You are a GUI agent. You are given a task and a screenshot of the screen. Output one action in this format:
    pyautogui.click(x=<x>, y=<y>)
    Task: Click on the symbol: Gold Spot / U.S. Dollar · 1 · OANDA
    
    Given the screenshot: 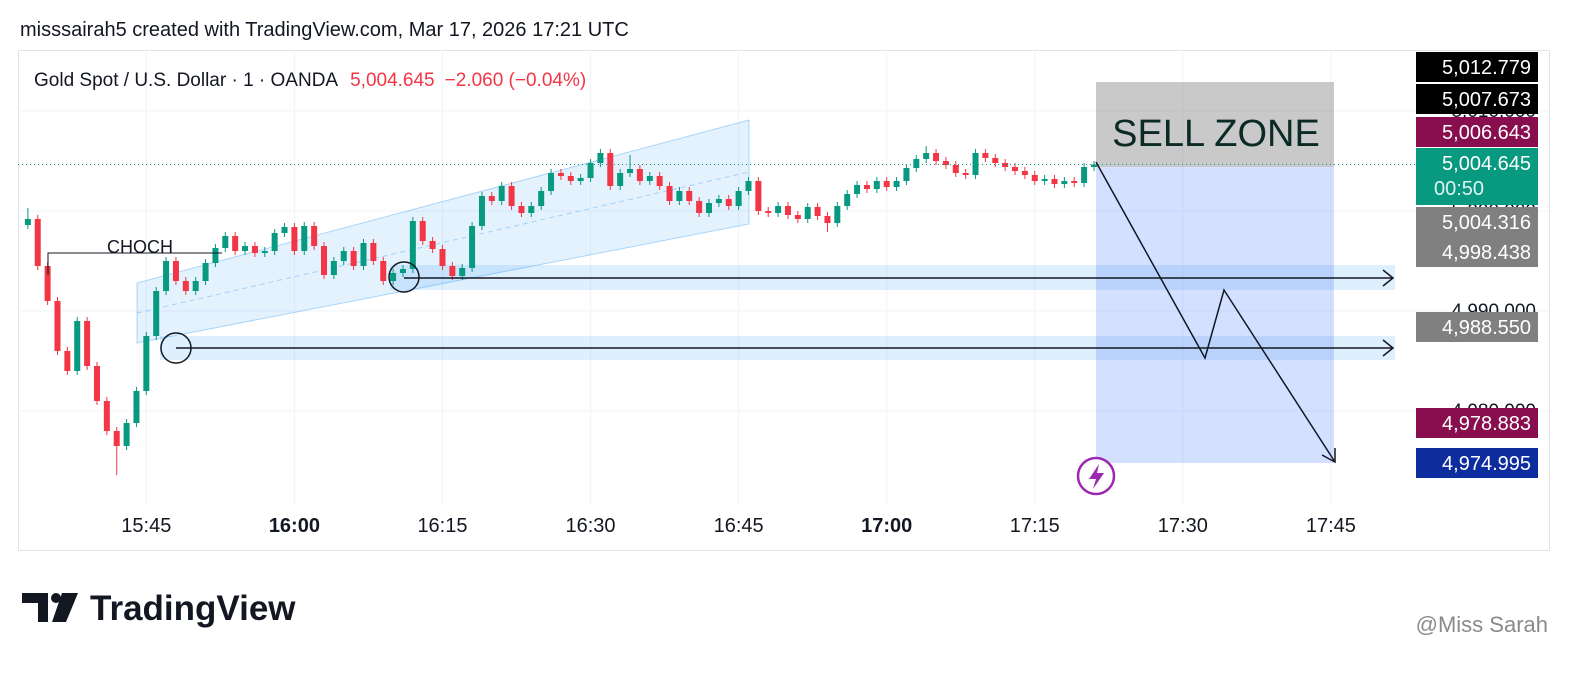 What is the action you would take?
    pyautogui.click(x=186, y=80)
    